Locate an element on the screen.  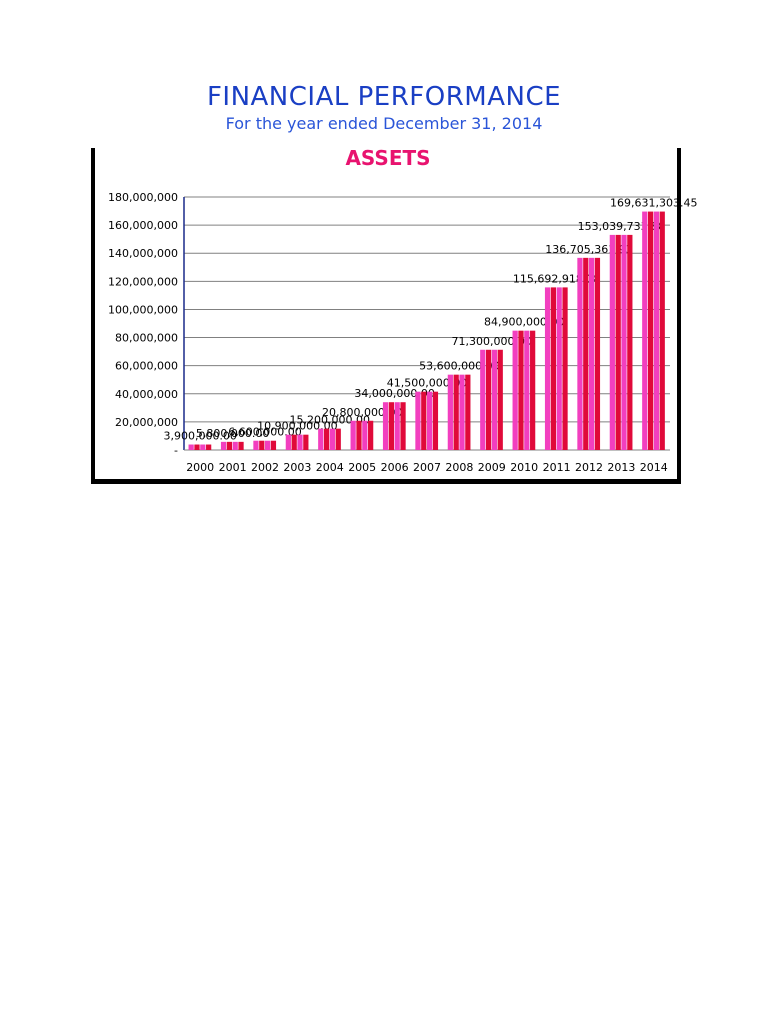
data-label: 71,300,000.00 is located at coordinates (492, 341).